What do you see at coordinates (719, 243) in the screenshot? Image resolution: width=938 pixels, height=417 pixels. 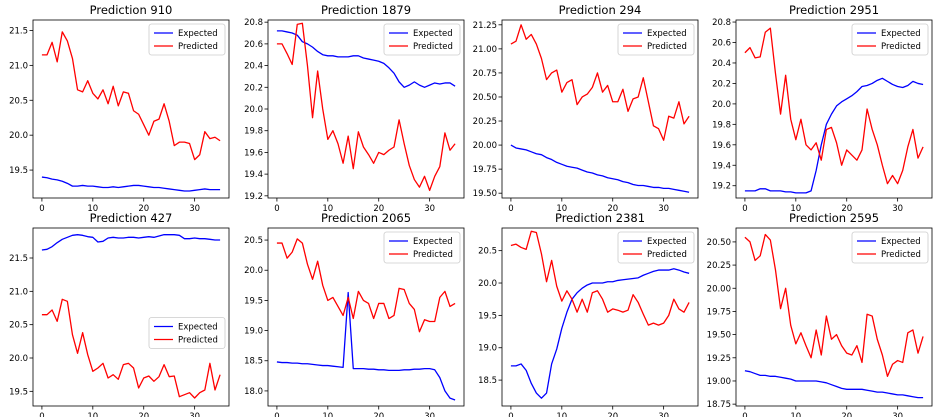 I see `y-tick-label: 20.50` at bounding box center [719, 243].